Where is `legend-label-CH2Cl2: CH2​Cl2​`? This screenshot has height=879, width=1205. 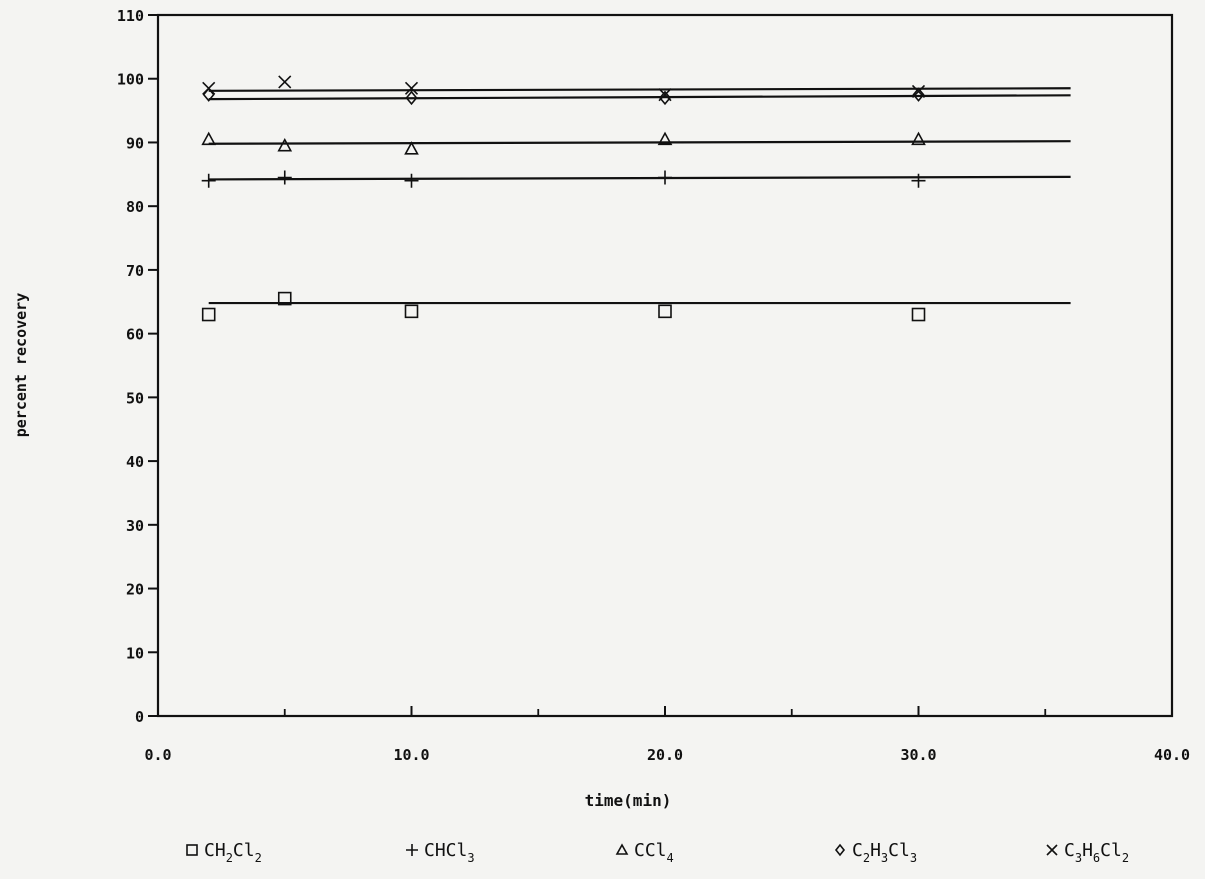 legend-label-CH2Cl2: CH2​Cl2​ is located at coordinates (233, 852).